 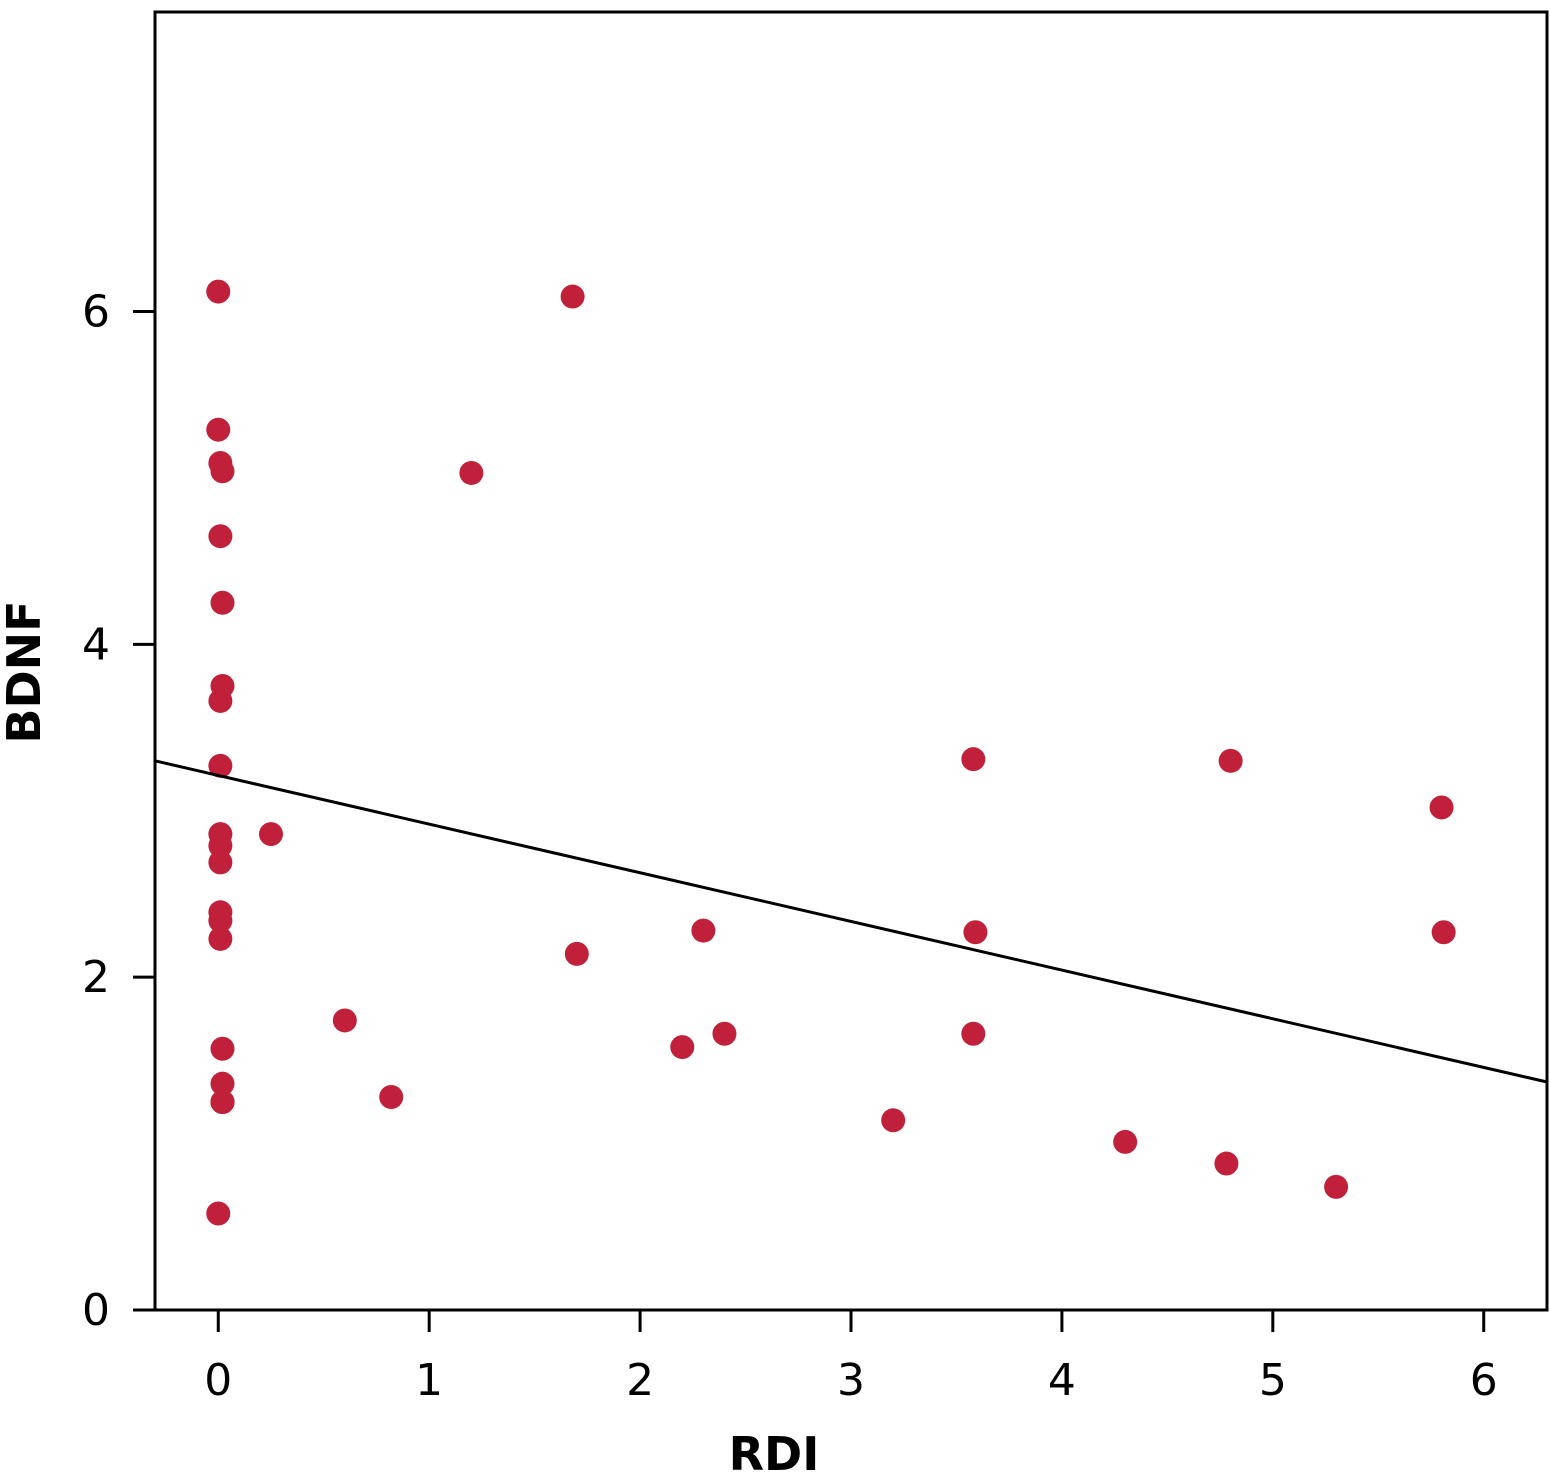 I want to click on y-axis-title: BDNF, so click(x=25, y=671).